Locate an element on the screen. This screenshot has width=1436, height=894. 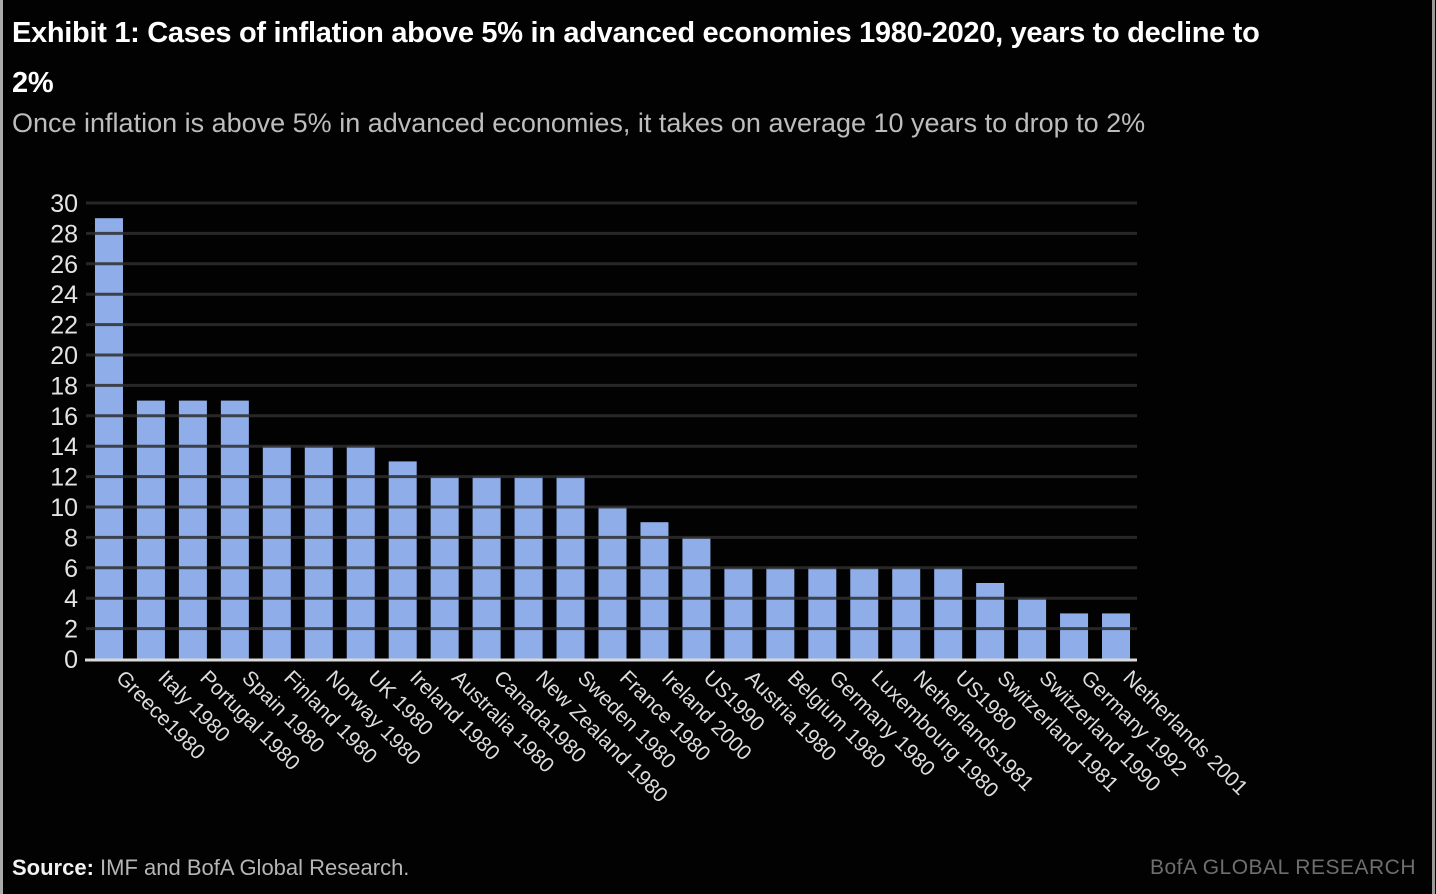
y-axis-tick-label: 12 is located at coordinates (64, 478).